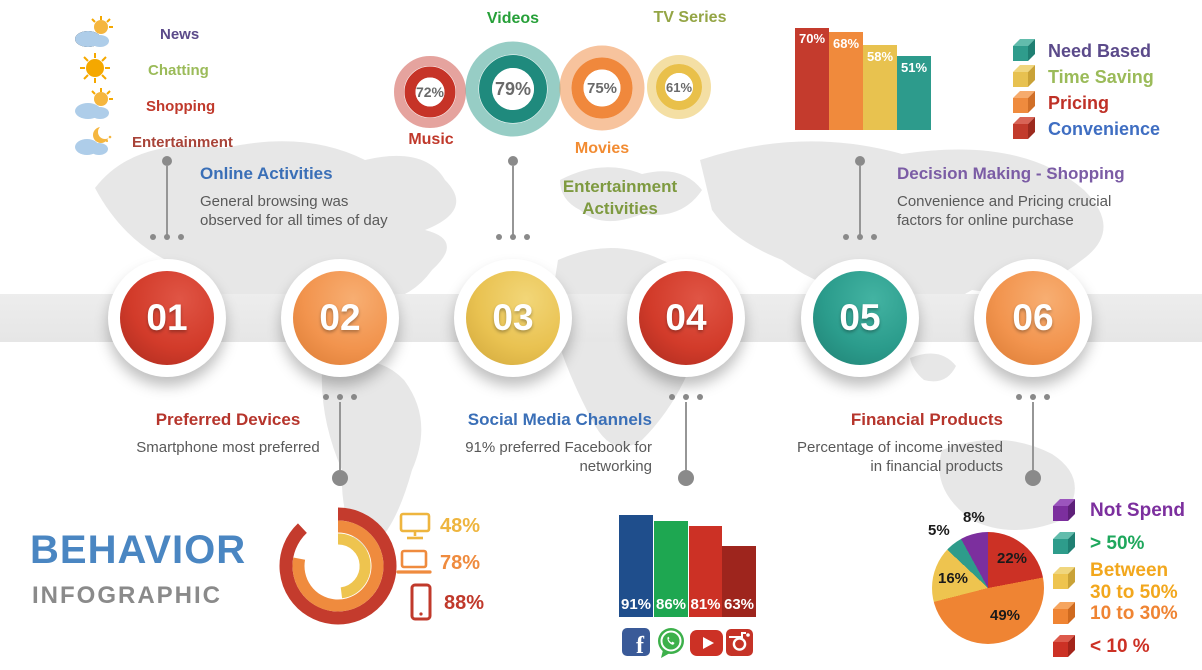  What do you see at coordinates (739, 642) in the screenshot?
I see `instagram-icon` at bounding box center [739, 642].